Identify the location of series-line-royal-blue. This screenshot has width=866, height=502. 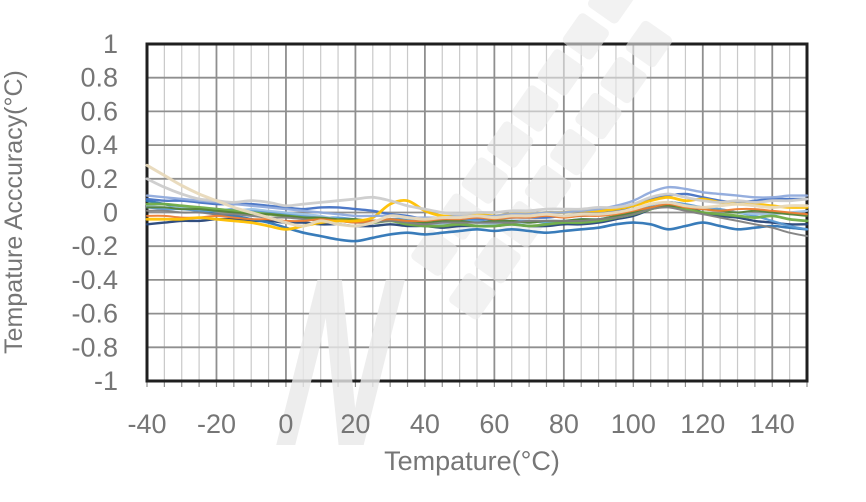
(477, 207).